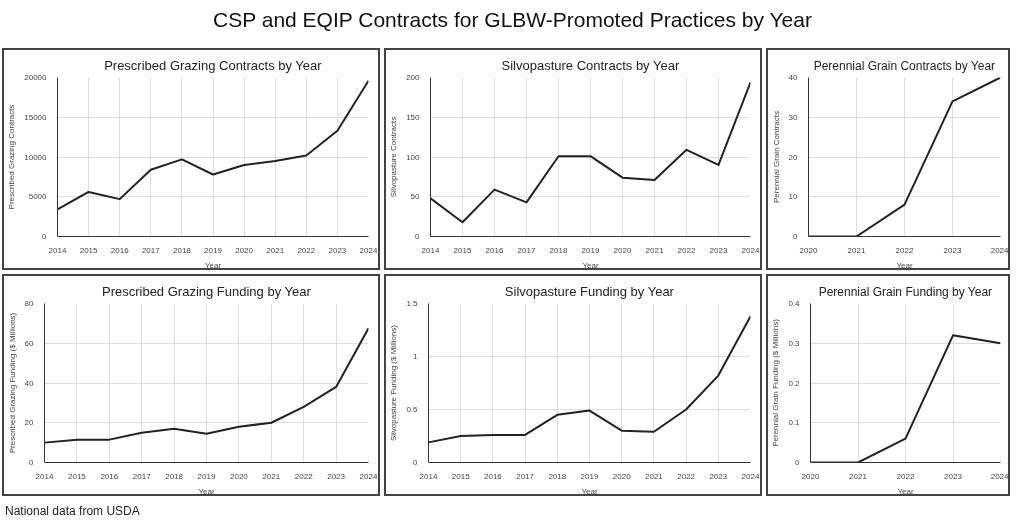  Describe the element at coordinates (512, 20) in the screenshot. I see `text: CSP and EQIP Contracts for GLBW-Promoted Practices by Year` at that location.